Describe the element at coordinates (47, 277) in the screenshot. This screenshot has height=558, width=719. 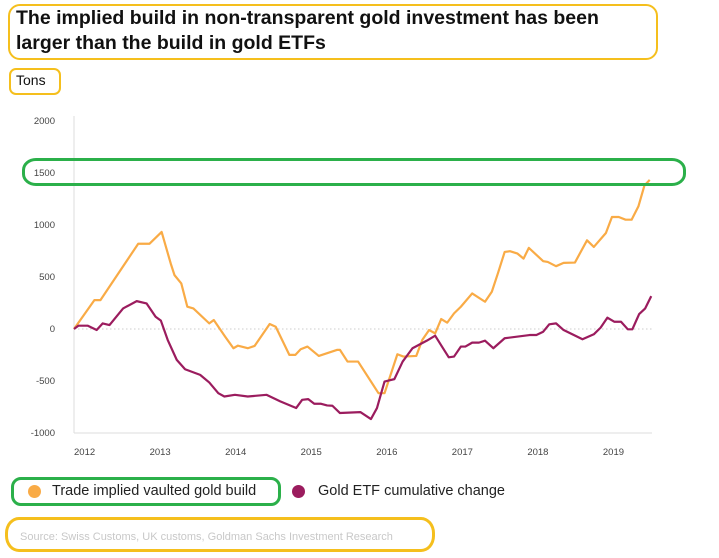
I see `y-tick-label: 500` at that location.